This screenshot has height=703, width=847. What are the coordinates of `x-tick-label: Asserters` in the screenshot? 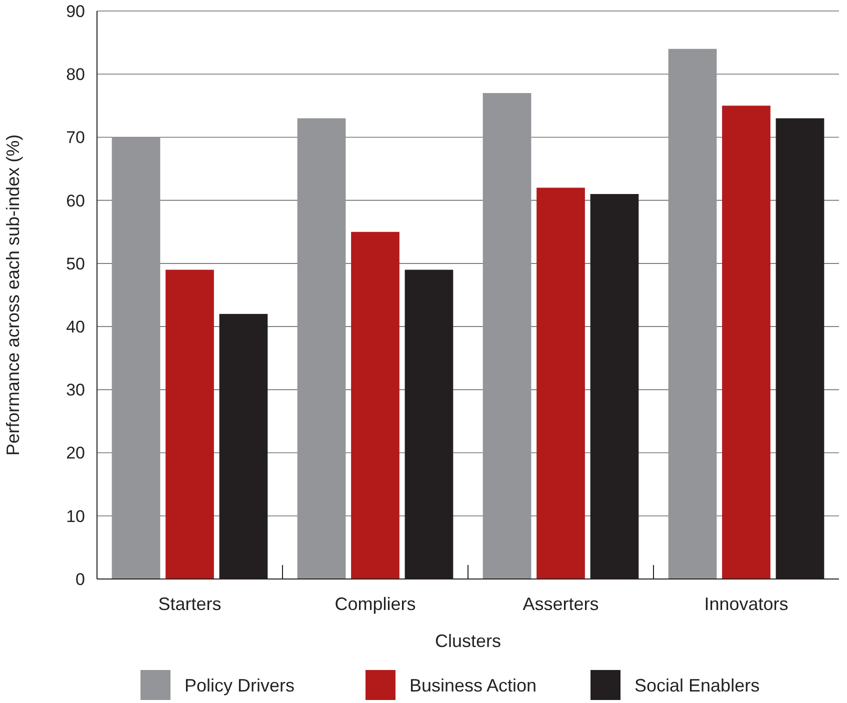 It's located at (560, 604).